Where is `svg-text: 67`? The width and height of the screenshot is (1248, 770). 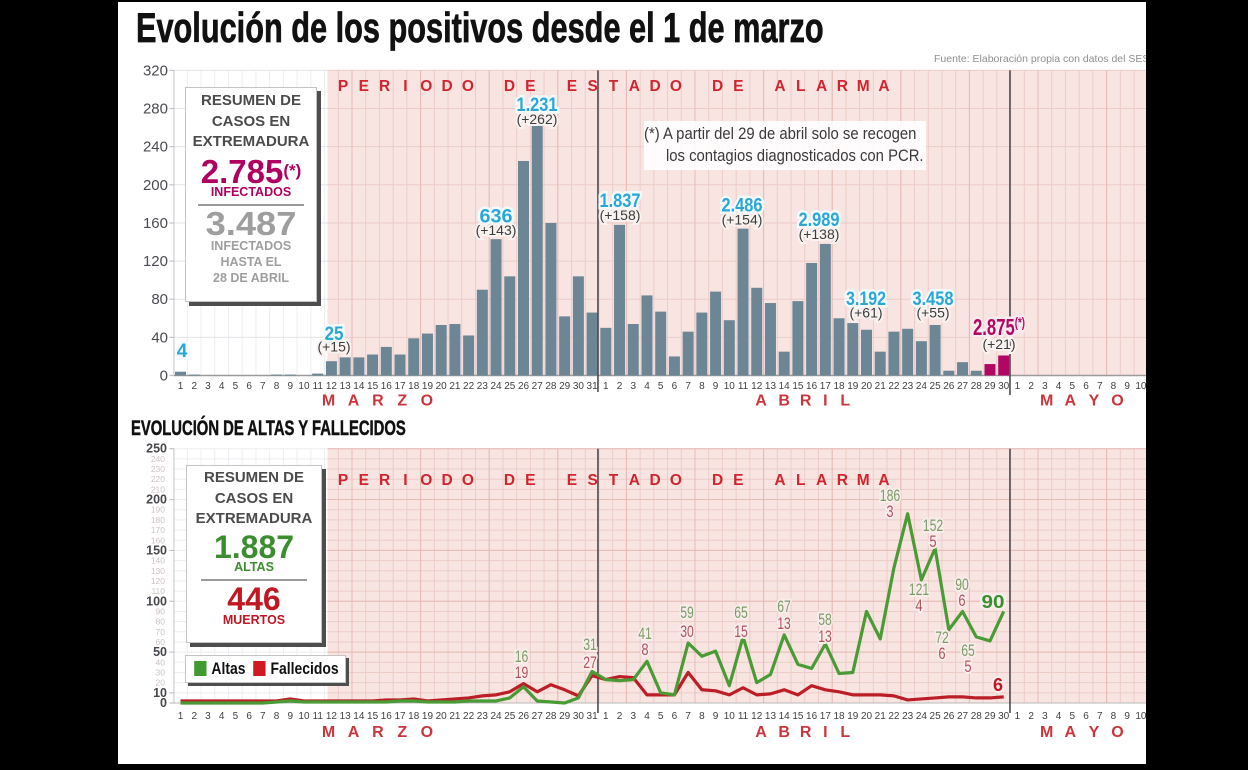
svg-text: 67 is located at coordinates (784, 607).